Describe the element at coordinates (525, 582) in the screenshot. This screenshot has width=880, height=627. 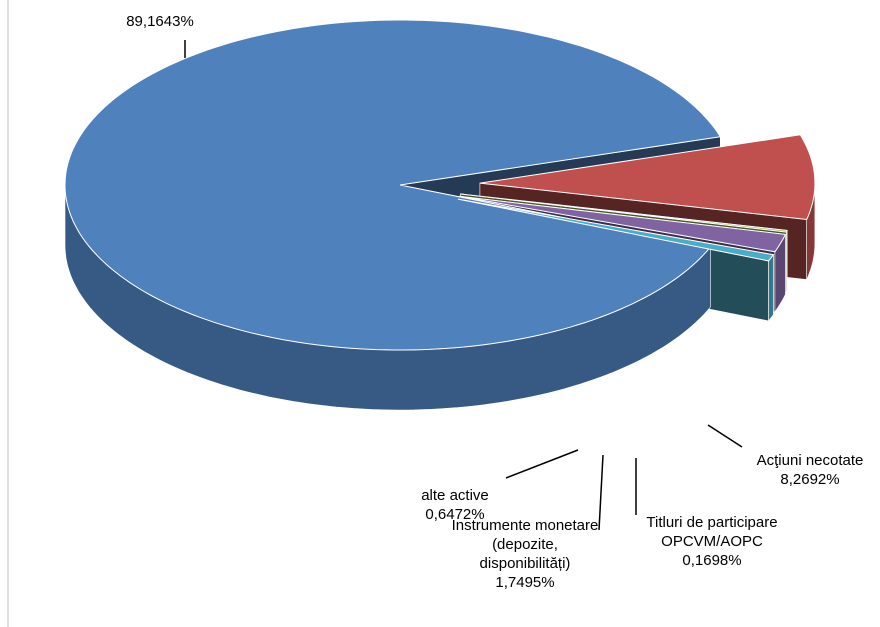
I see `value-label: 1,7495%` at that location.